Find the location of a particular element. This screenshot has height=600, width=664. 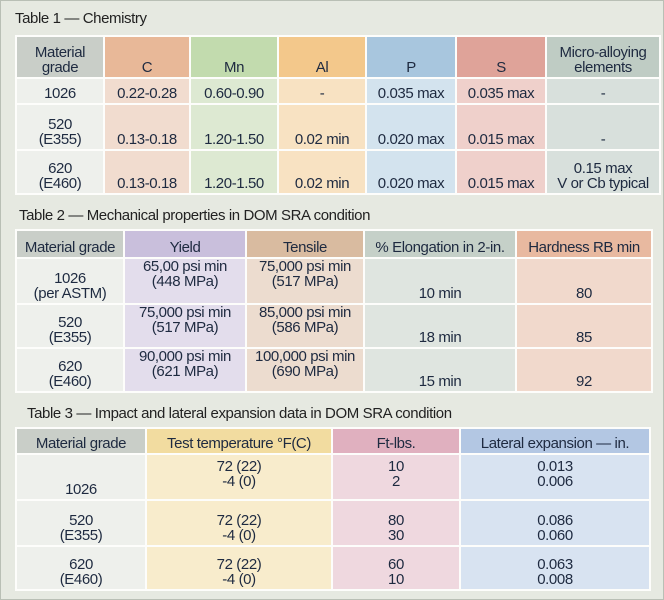

header-cell: Lateral expansion — in. is located at coordinates (555, 441).